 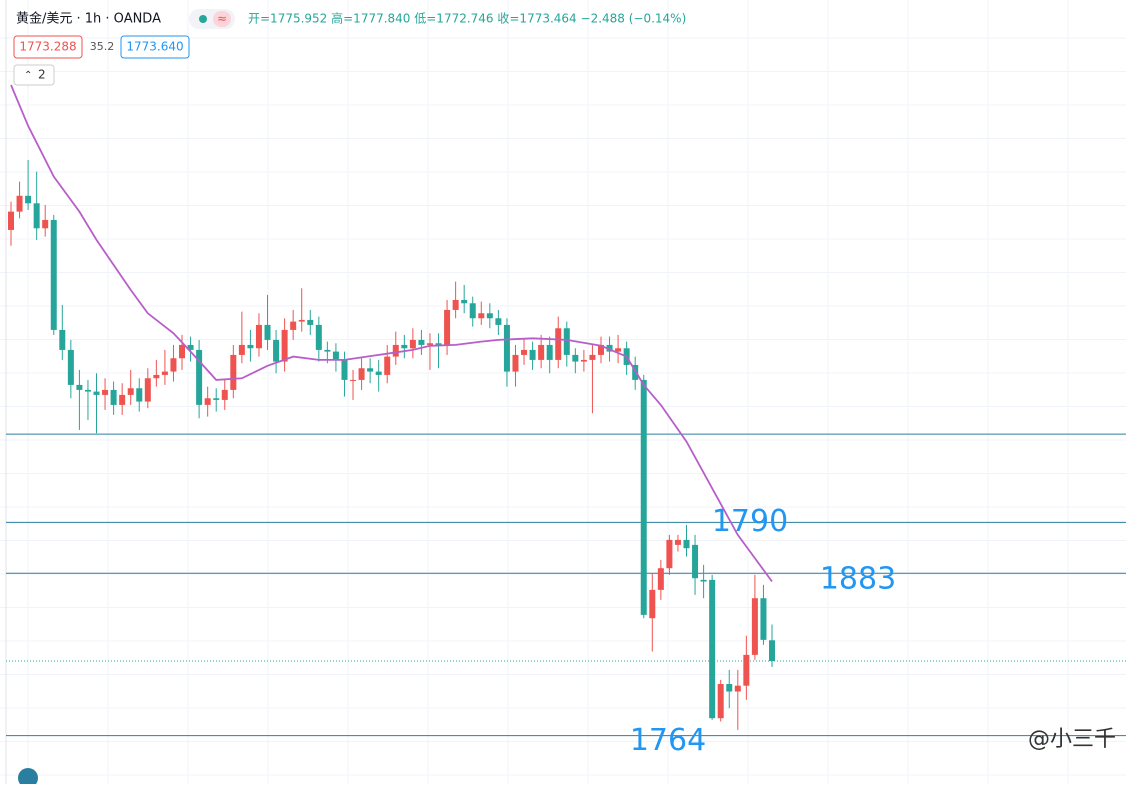 What do you see at coordinates (42, 75) in the screenshot?
I see `collapse-count: 2` at bounding box center [42, 75].